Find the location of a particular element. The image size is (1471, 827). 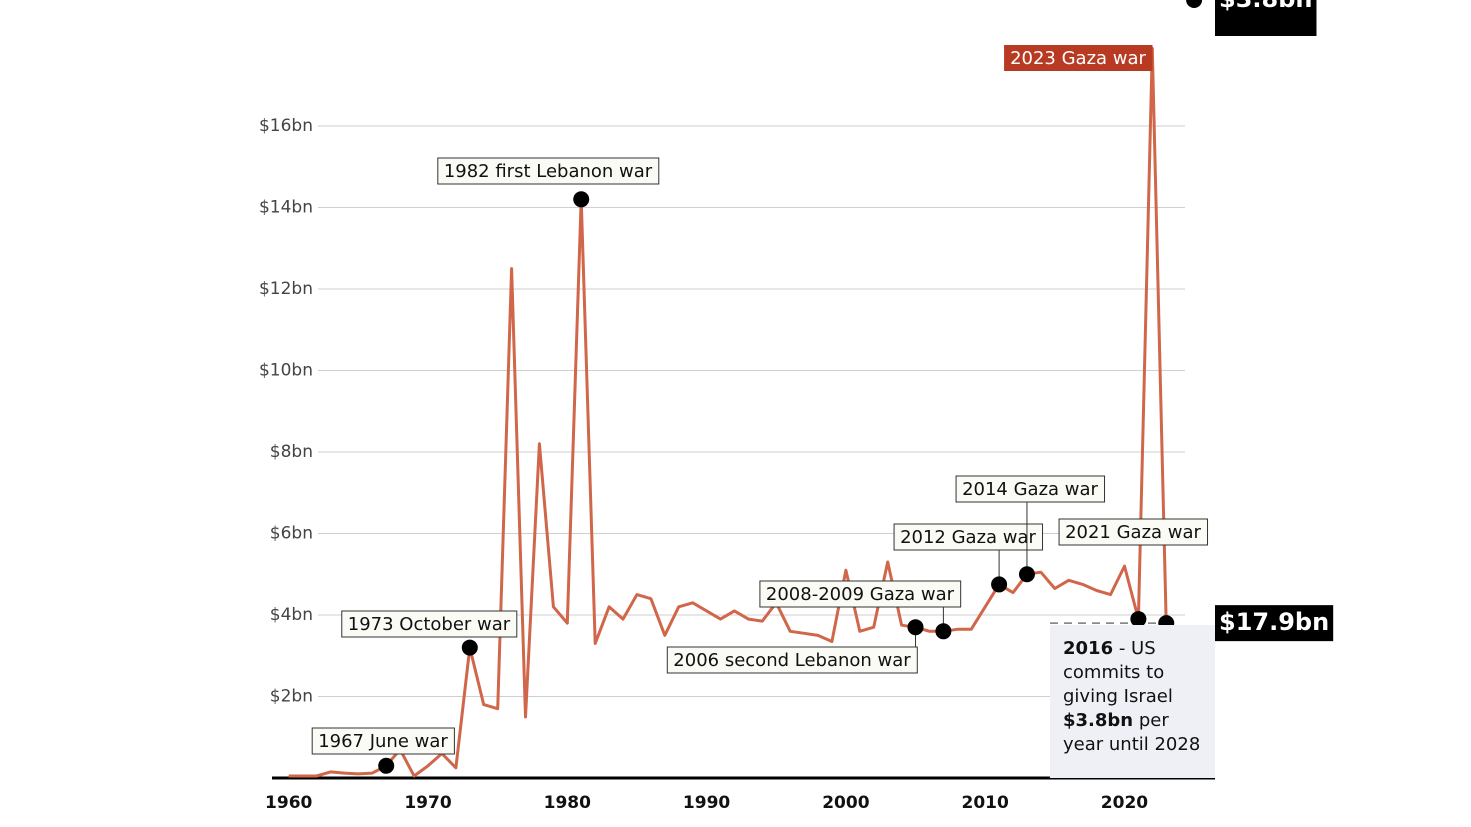

annotation-label: 2012 Gaza war is located at coordinates (968, 537).